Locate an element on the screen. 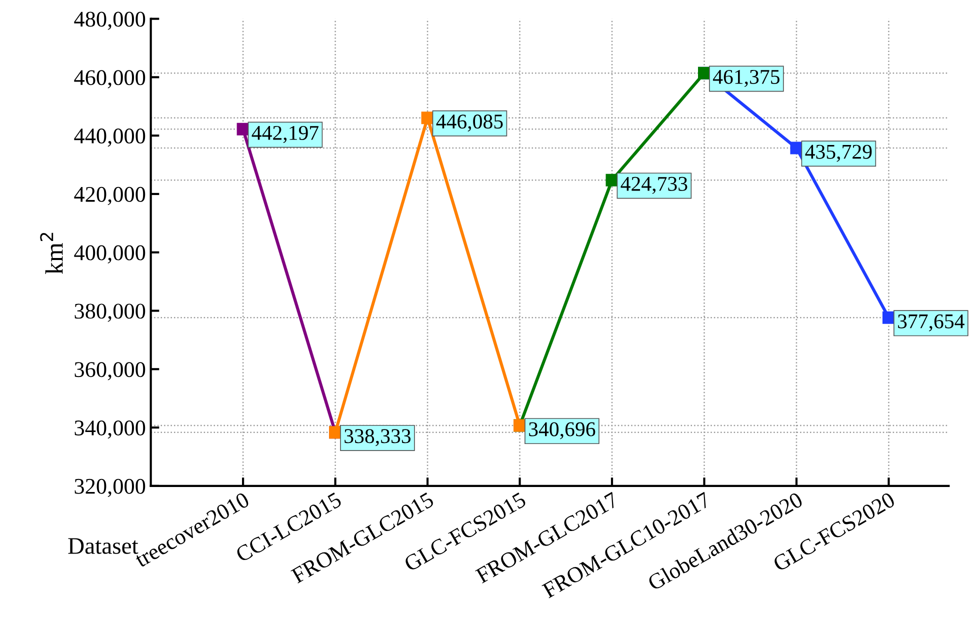  x-axis-title: Dataset is located at coordinates (103, 546).